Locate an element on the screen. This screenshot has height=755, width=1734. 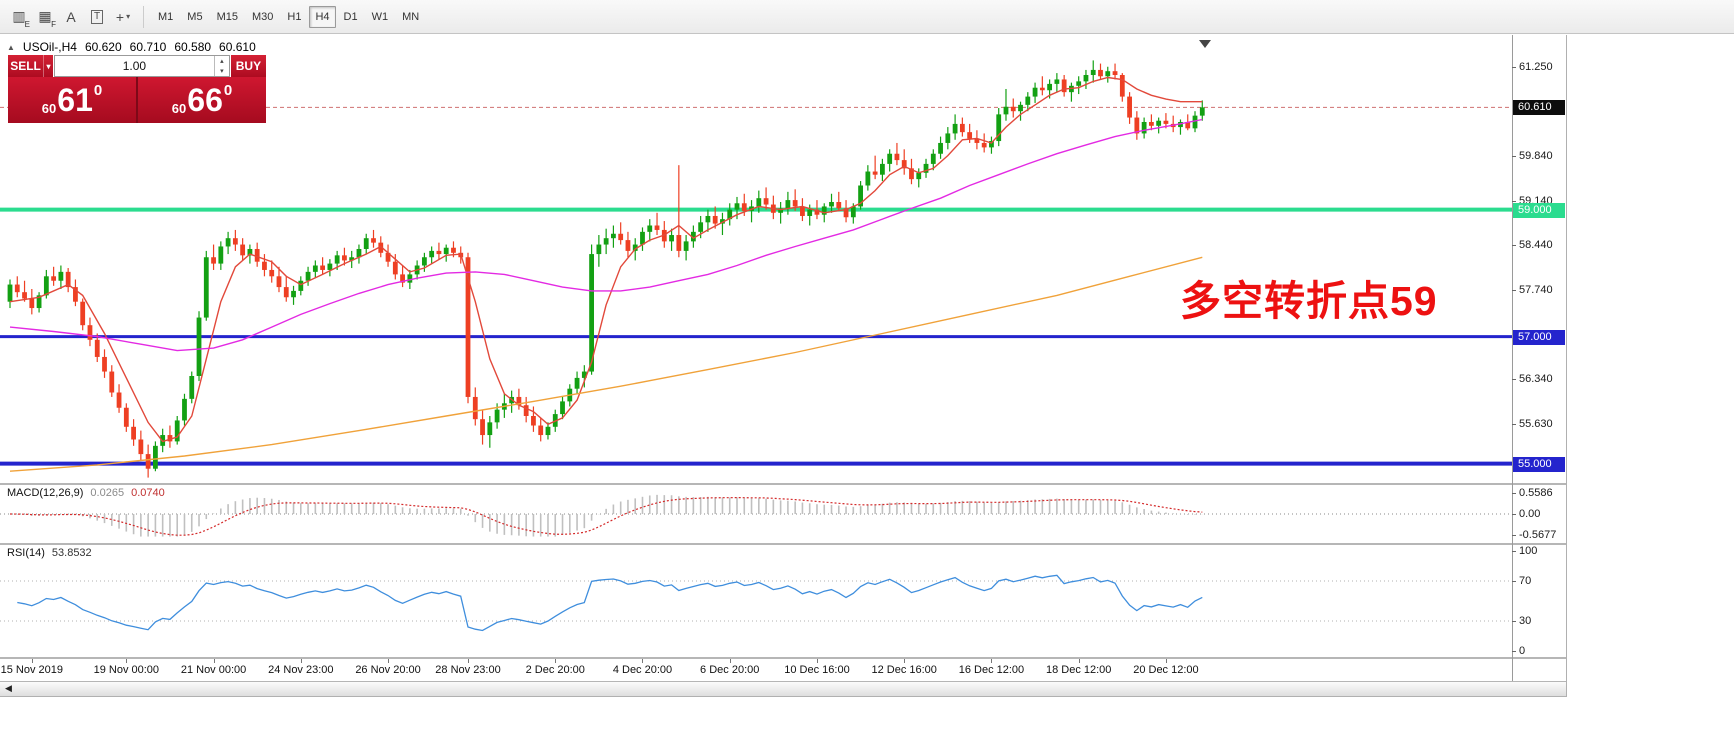
buy-price-sup: 0 is located at coordinates (228, 90).